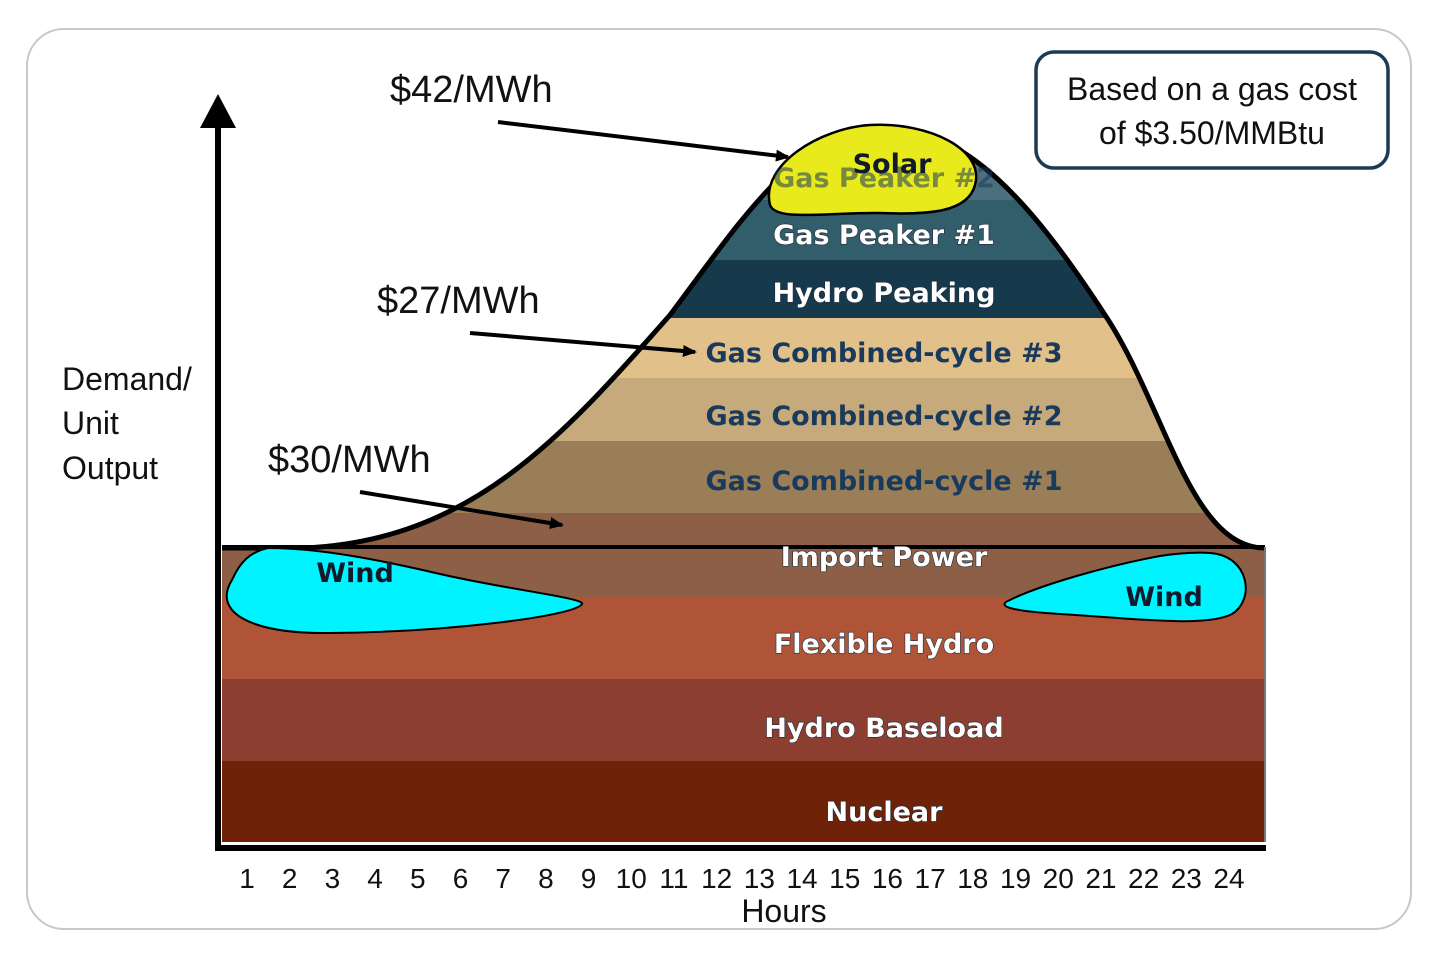  I want to click on wind-left-label: Wind, so click(355, 573).